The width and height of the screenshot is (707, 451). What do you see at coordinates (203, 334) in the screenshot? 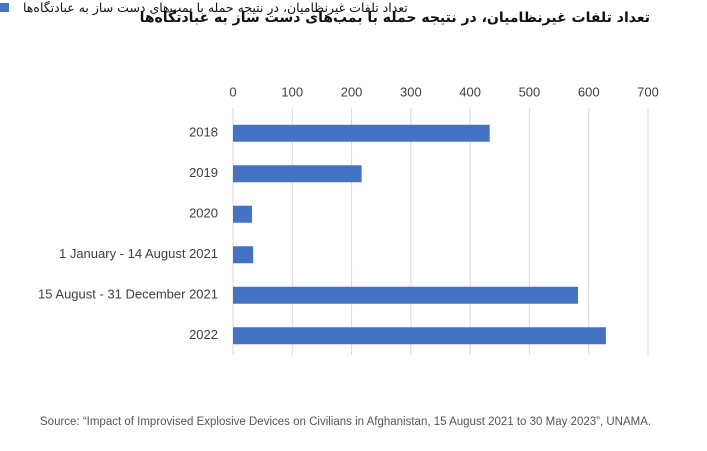
I see `y-tick-label: 2022` at bounding box center [203, 334].